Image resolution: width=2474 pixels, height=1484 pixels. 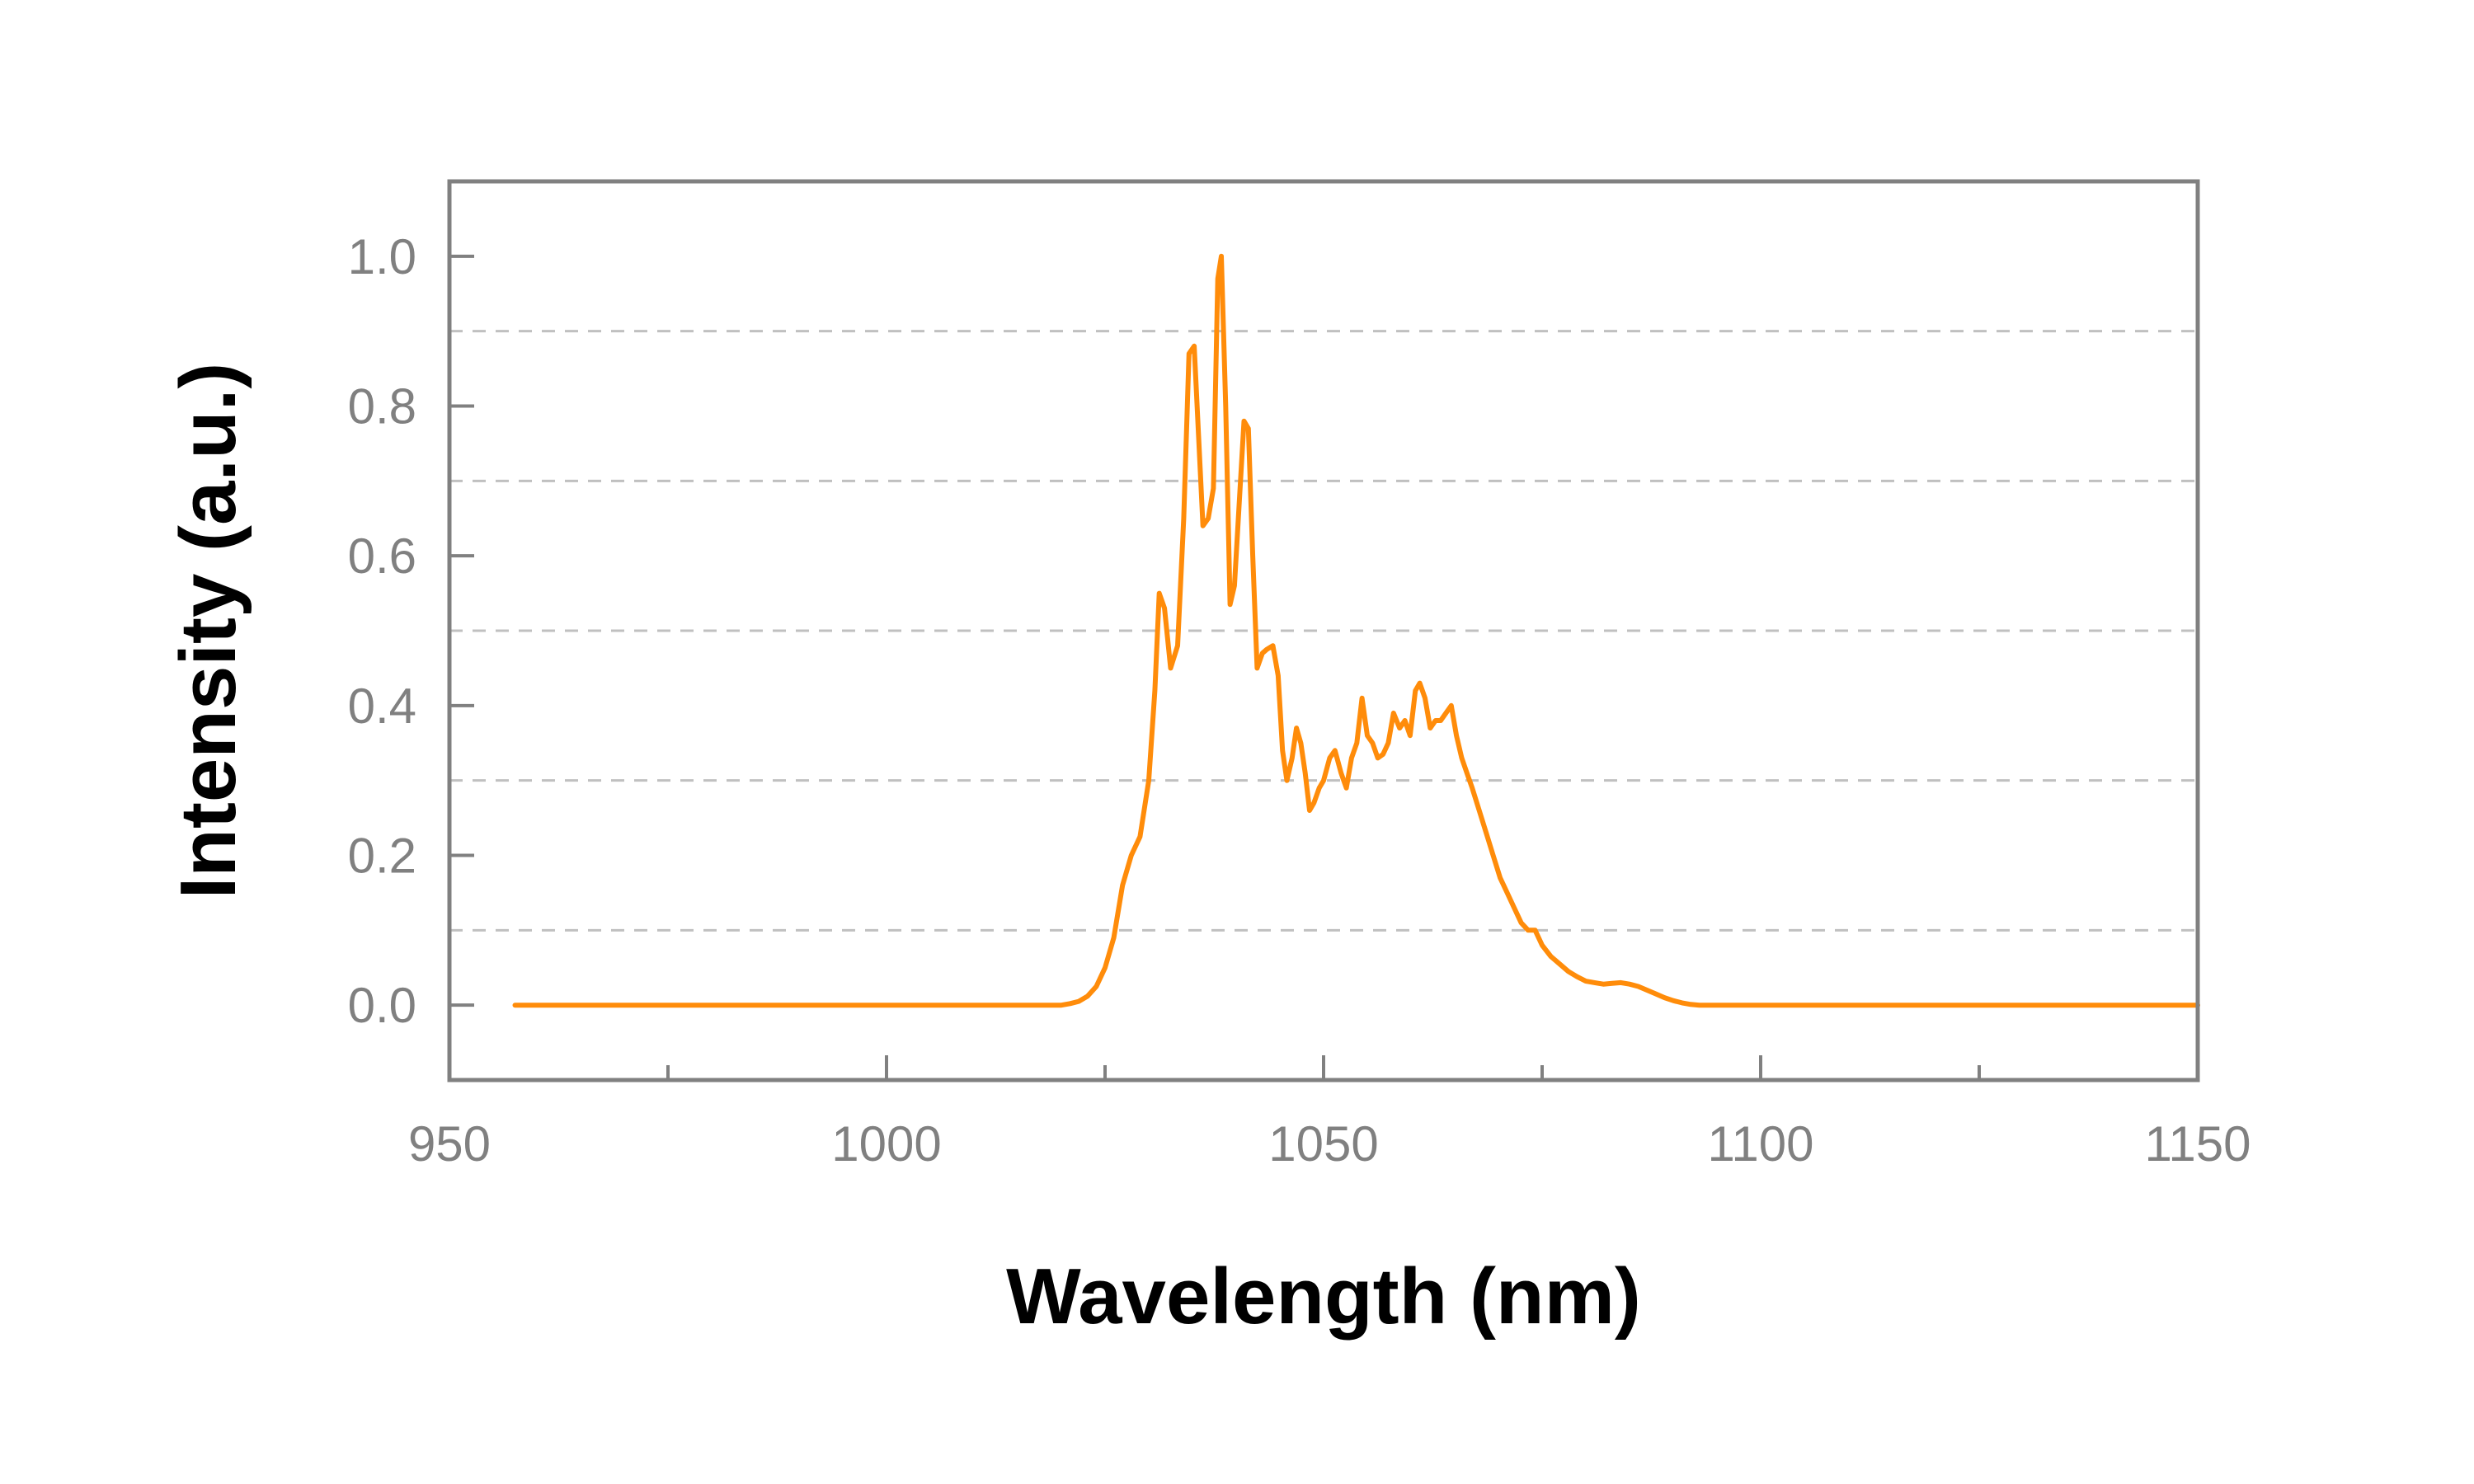 I want to click on y-tick-label: 0.2, so click(x=382, y=856).